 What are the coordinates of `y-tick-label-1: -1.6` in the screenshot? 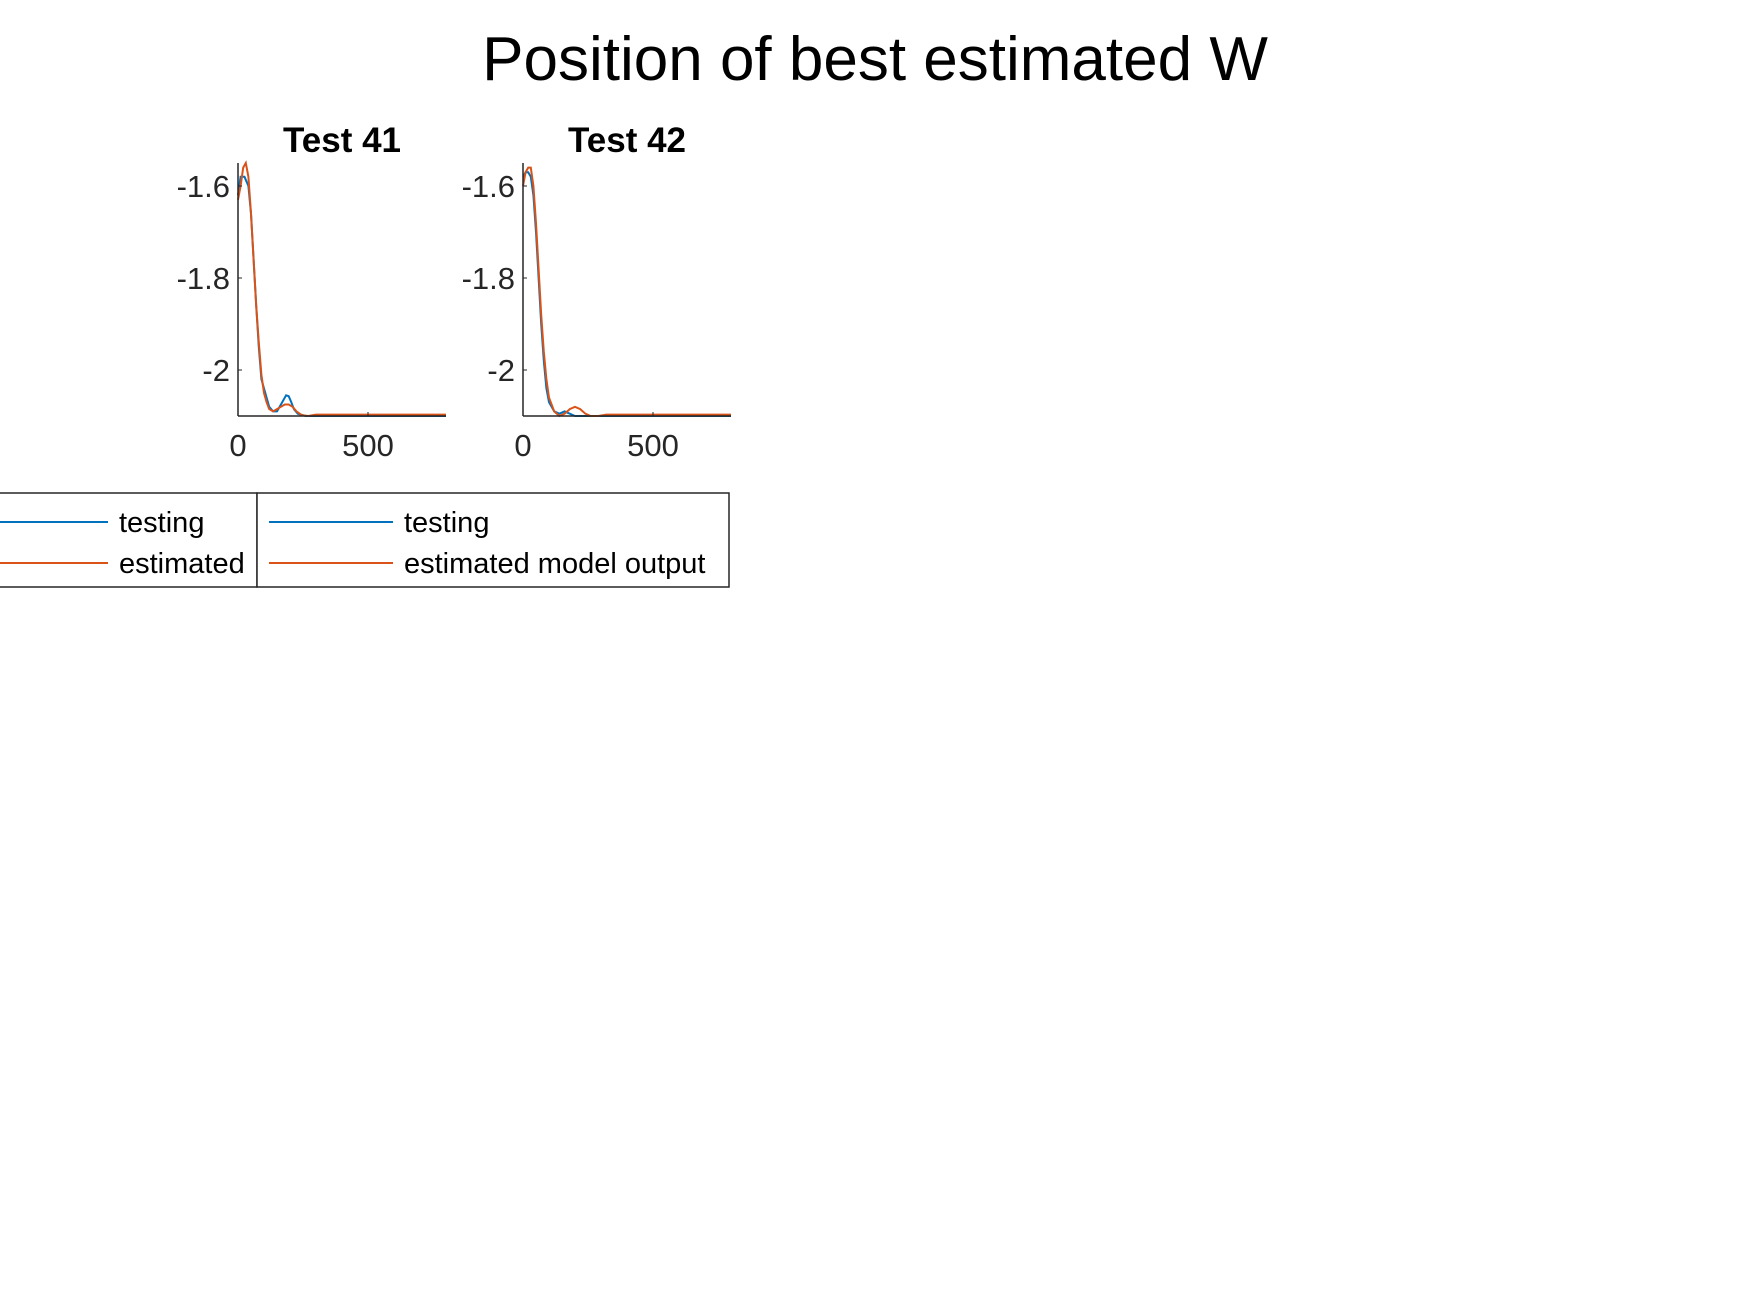 It's located at (203, 186).